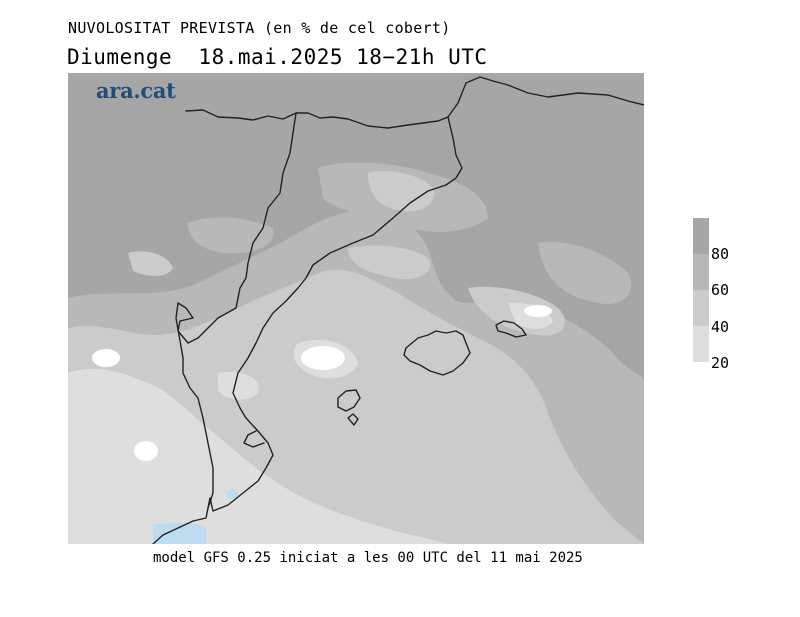 The height and width of the screenshot is (617, 800). I want to click on legend-color-bar, so click(701, 290).